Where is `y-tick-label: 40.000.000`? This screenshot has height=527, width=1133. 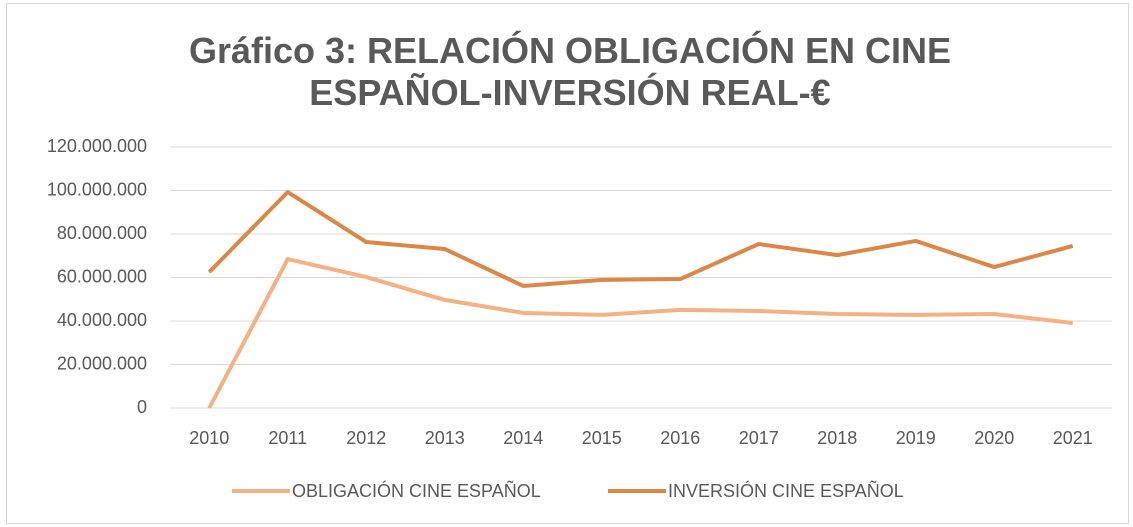
y-tick-label: 40.000.000 is located at coordinates (102, 320).